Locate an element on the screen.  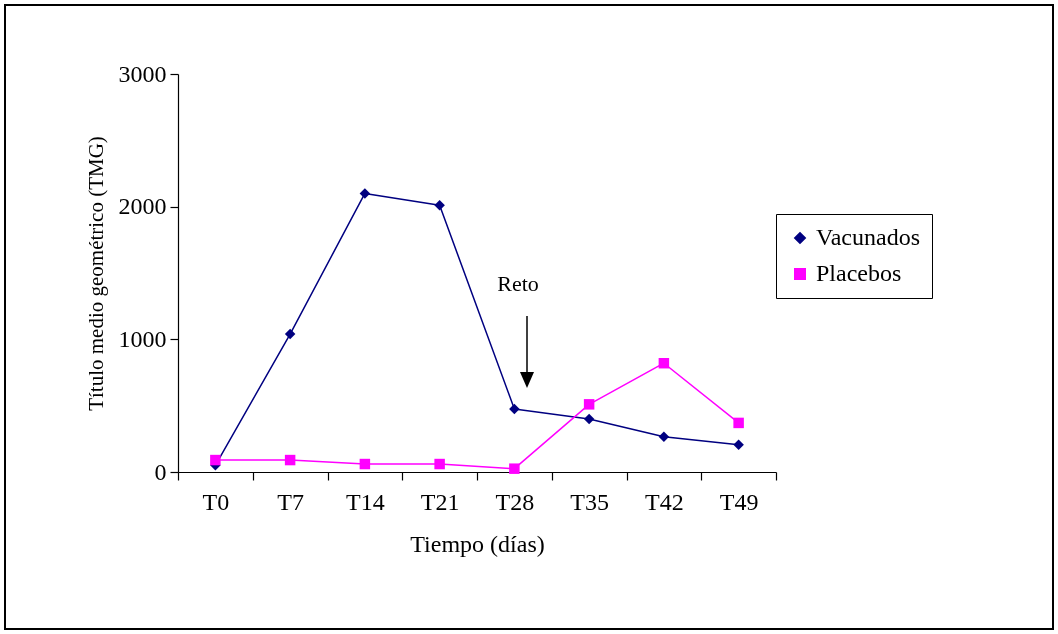
x-tick-label: T0 is located at coordinates (216, 501).